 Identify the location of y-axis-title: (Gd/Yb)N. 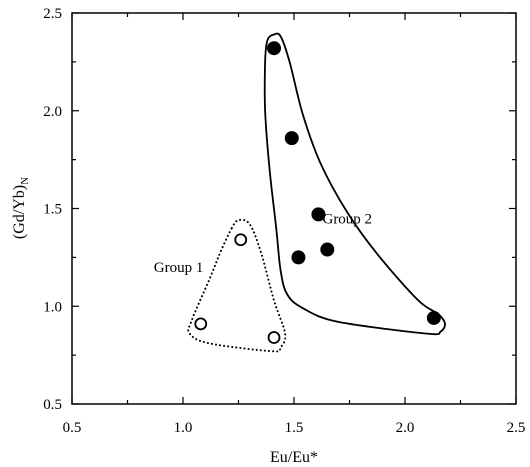
(21, 208).